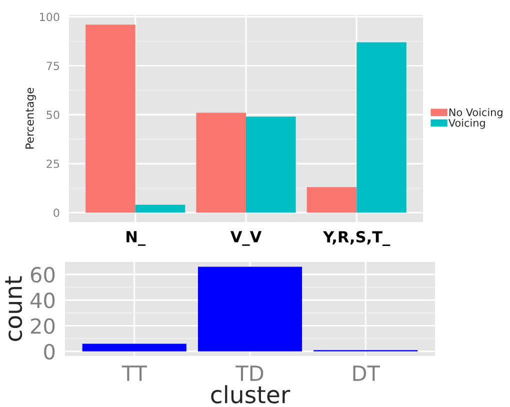  Describe the element at coordinates (246, 238) in the screenshot. I see `x-tick-label: V_V` at that location.